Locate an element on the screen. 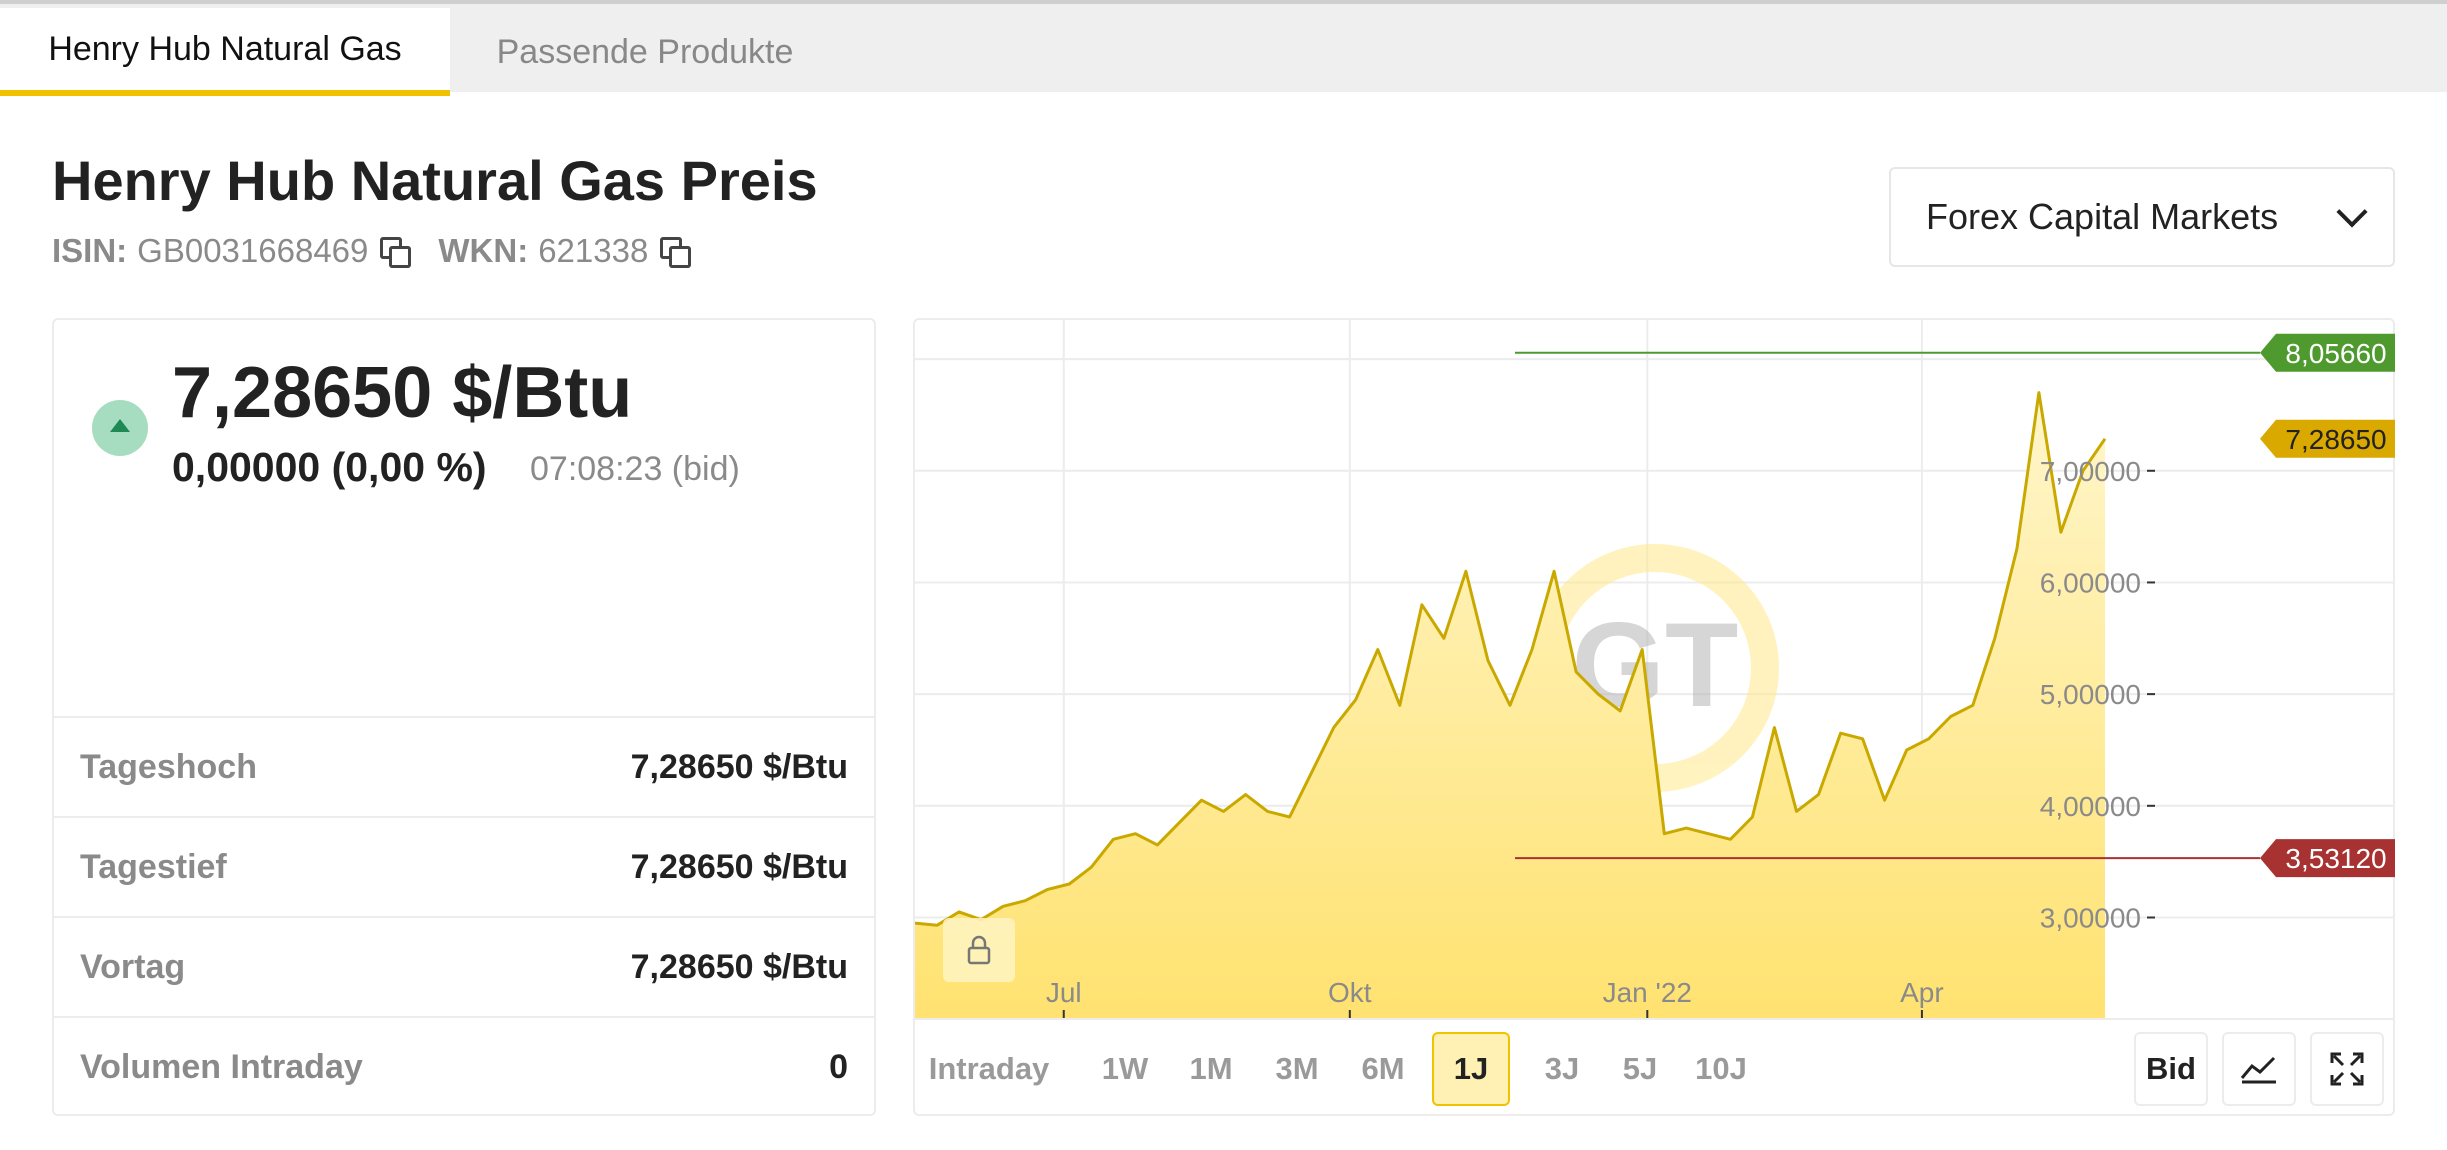 The image size is (2447, 1150). exchange-select: Forex Capital Markets is located at coordinates (2142, 217).